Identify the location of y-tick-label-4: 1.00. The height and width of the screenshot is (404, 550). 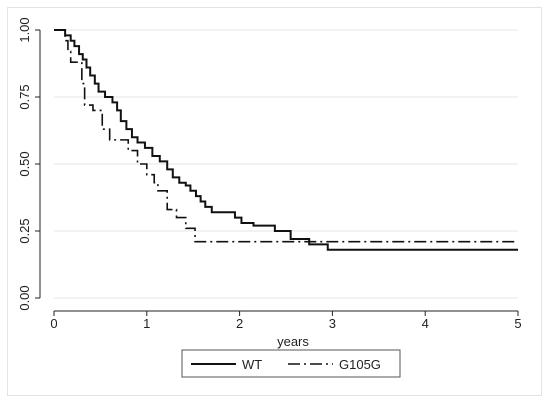
(24, 29).